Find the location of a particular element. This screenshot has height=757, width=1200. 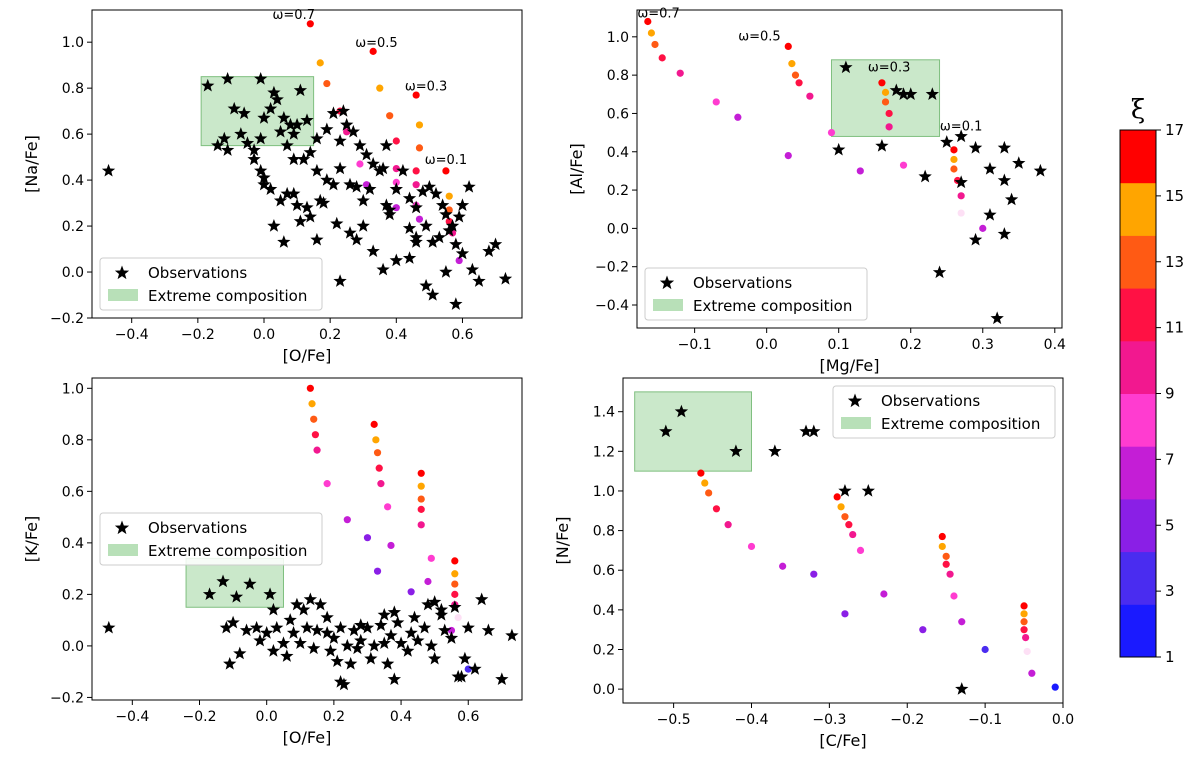

extreme-composition-box is located at coordinates (693, 431).